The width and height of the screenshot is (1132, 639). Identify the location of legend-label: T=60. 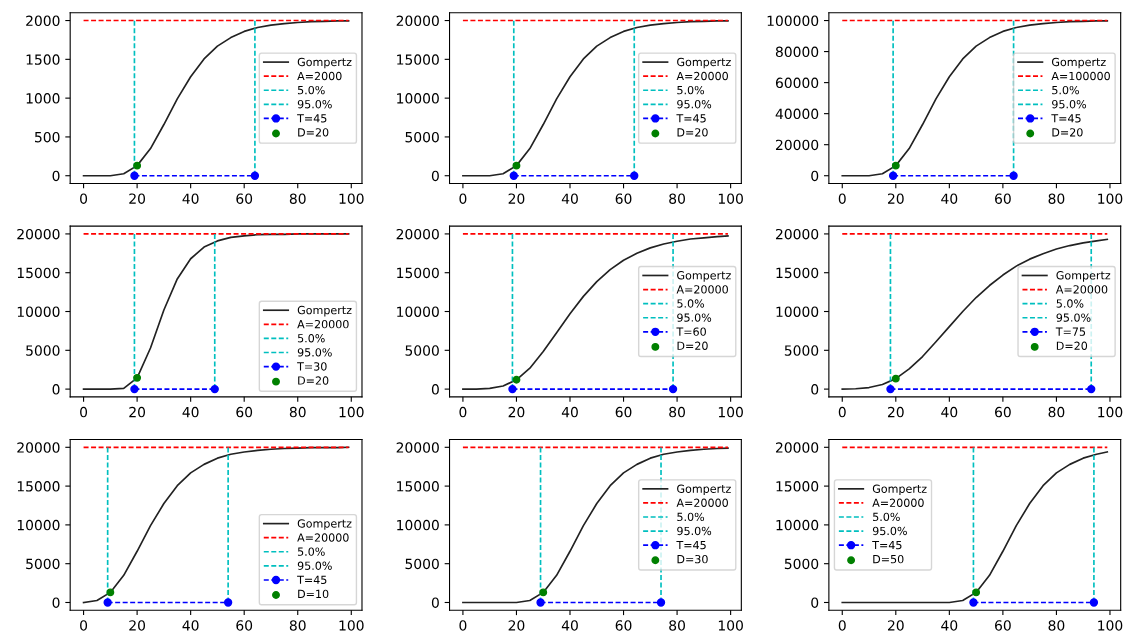
(691, 331).